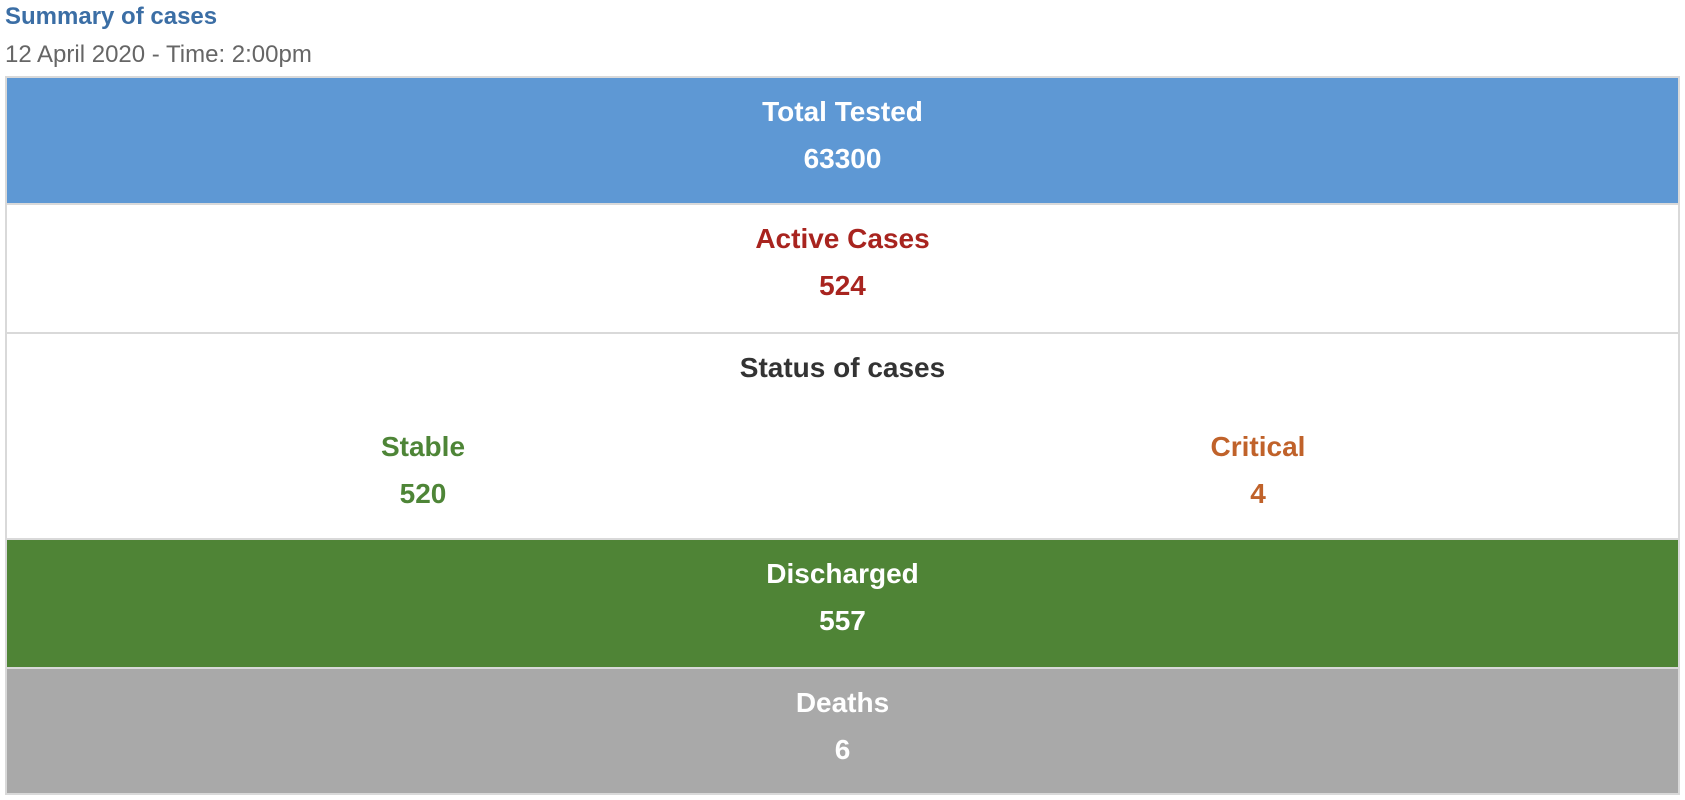 Image resolution: width=1685 pixels, height=800 pixels. What do you see at coordinates (1258, 493) in the screenshot?
I see `critical-value: 4` at bounding box center [1258, 493].